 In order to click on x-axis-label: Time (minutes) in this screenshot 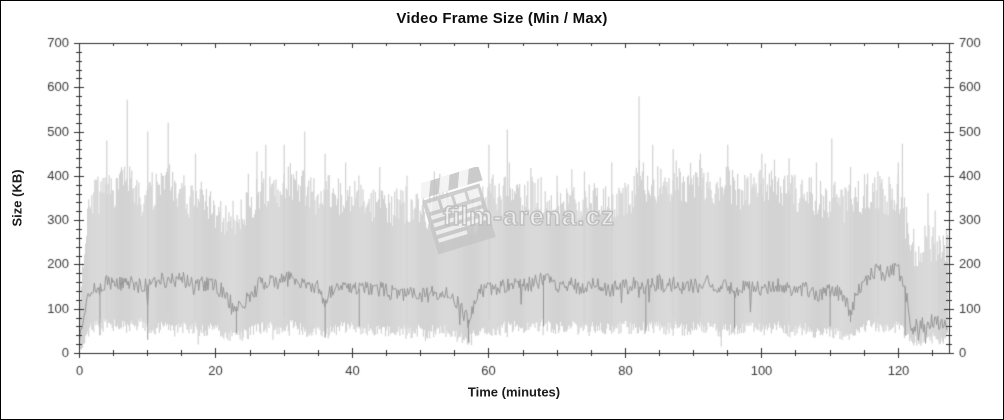, I will do `click(514, 392)`.